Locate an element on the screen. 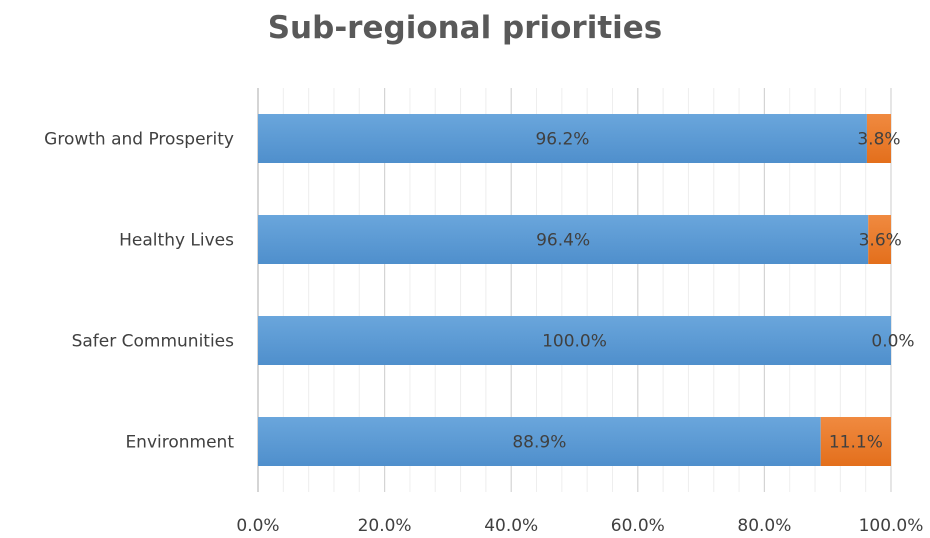 This screenshot has height=538, width=930. category-label: Safer Communities is located at coordinates (153, 342).